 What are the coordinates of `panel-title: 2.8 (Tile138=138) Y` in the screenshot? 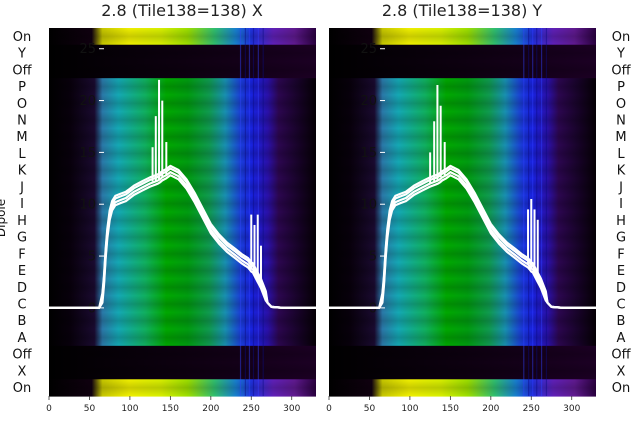 It's located at (462, 10).